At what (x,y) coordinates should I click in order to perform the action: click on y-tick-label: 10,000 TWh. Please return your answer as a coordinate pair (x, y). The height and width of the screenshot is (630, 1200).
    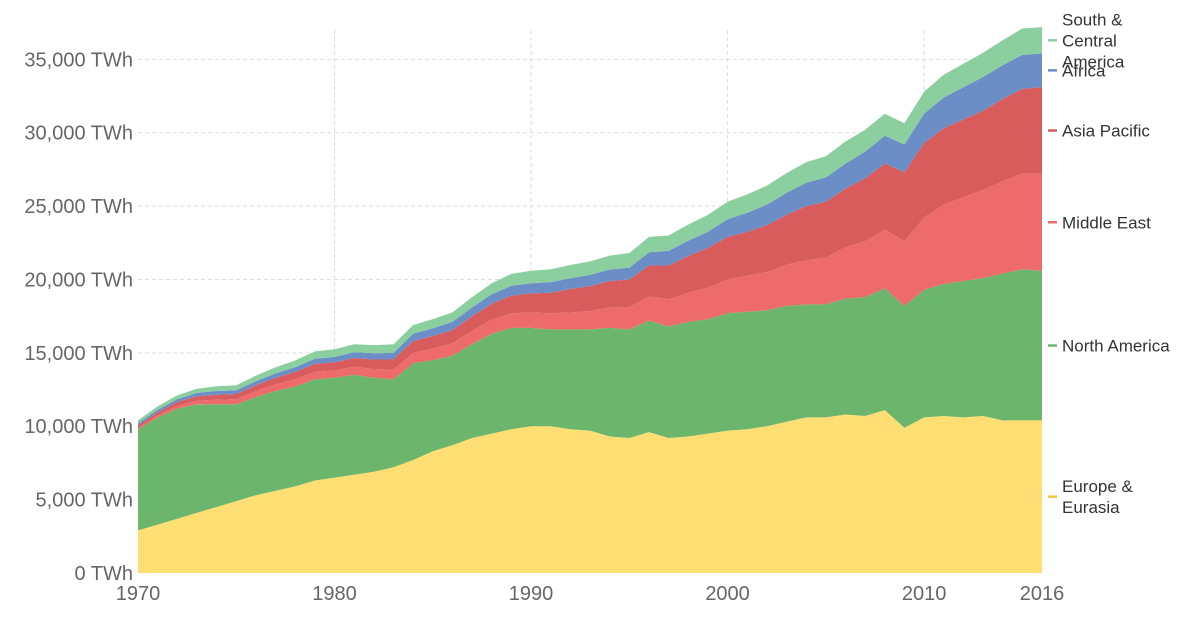
    Looking at the image, I should click on (78, 427).